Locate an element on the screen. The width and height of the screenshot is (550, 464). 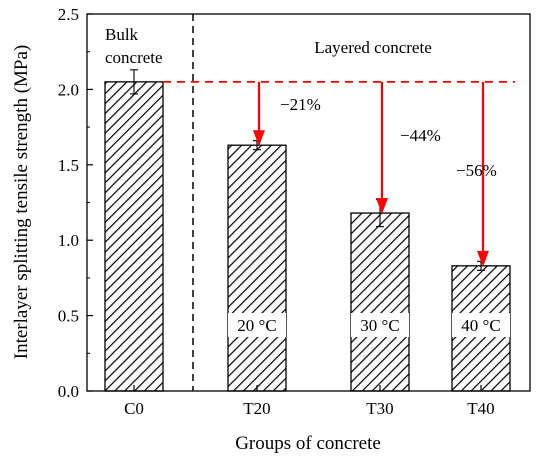
bar-label-t40: 40 °C is located at coordinates (480, 325).